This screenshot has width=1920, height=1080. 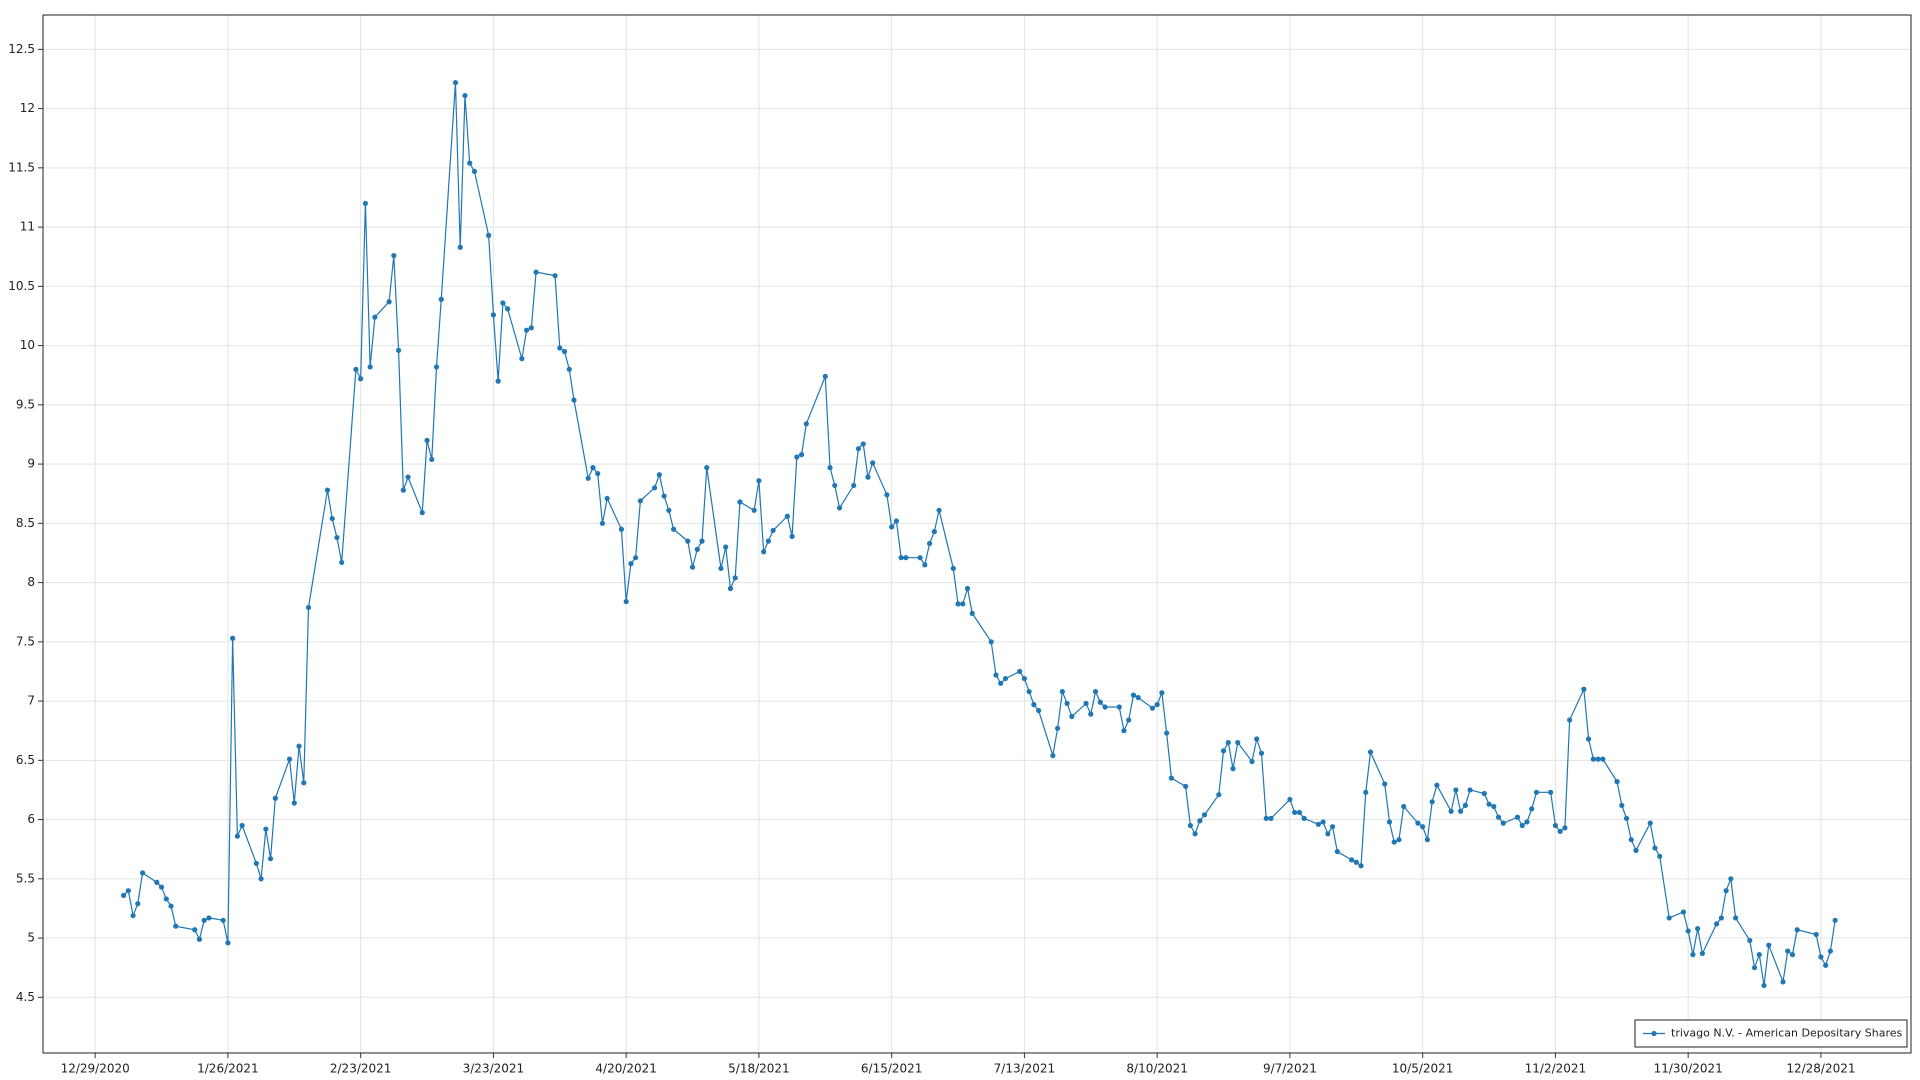 I want to click on x-tick-label: 6/15/2021, so click(x=892, y=1069).